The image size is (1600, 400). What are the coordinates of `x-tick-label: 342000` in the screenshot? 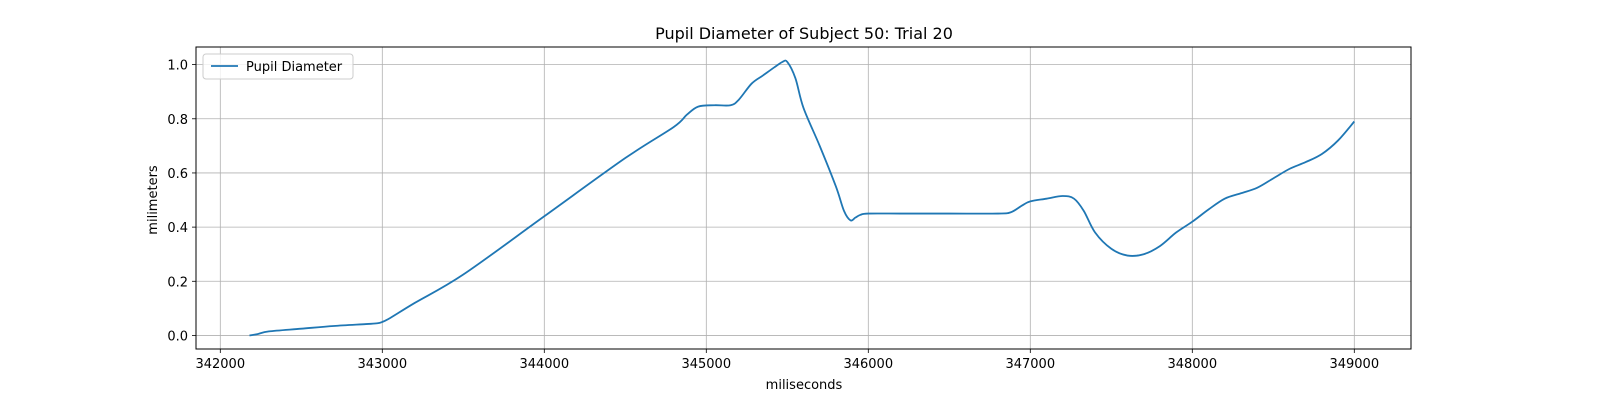 It's located at (220, 364).